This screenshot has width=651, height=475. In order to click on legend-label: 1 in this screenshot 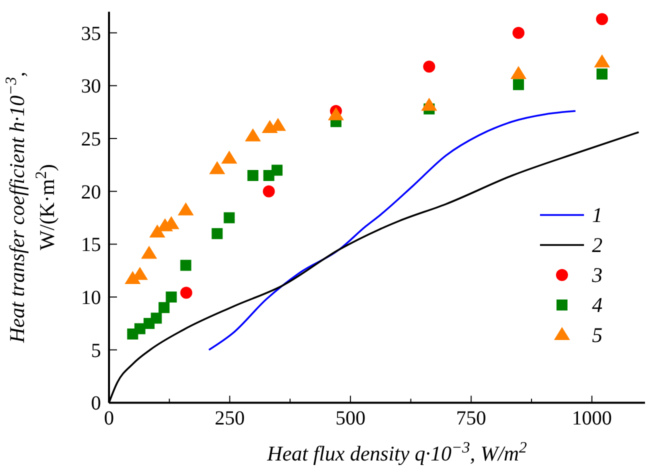, I will do `click(597, 215)`.